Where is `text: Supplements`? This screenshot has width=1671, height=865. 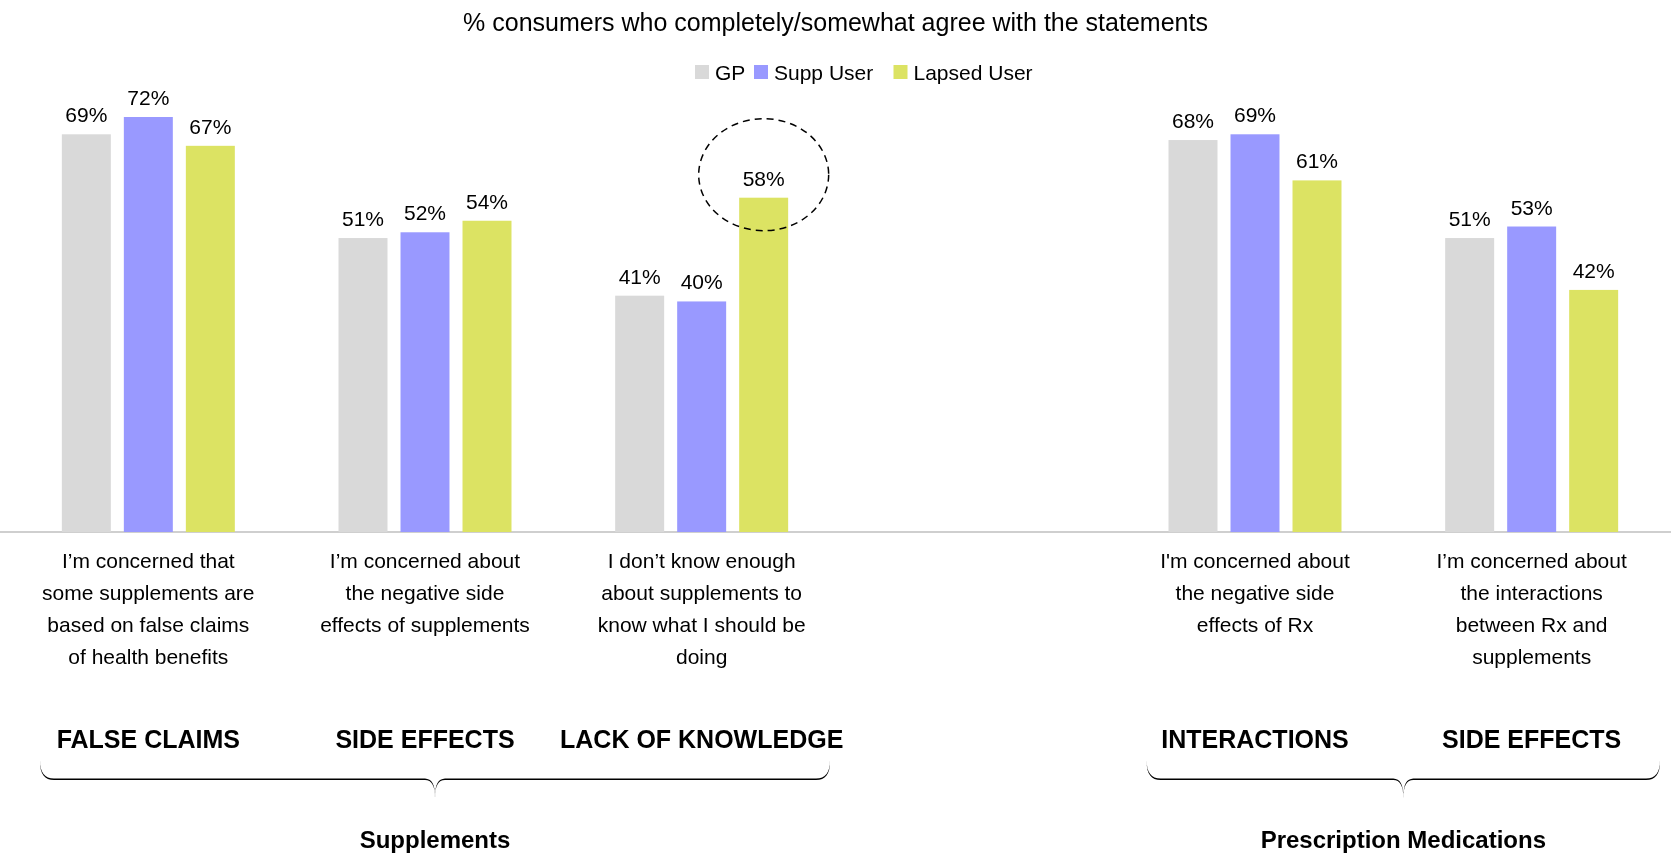 text: Supplements is located at coordinates (435, 839).